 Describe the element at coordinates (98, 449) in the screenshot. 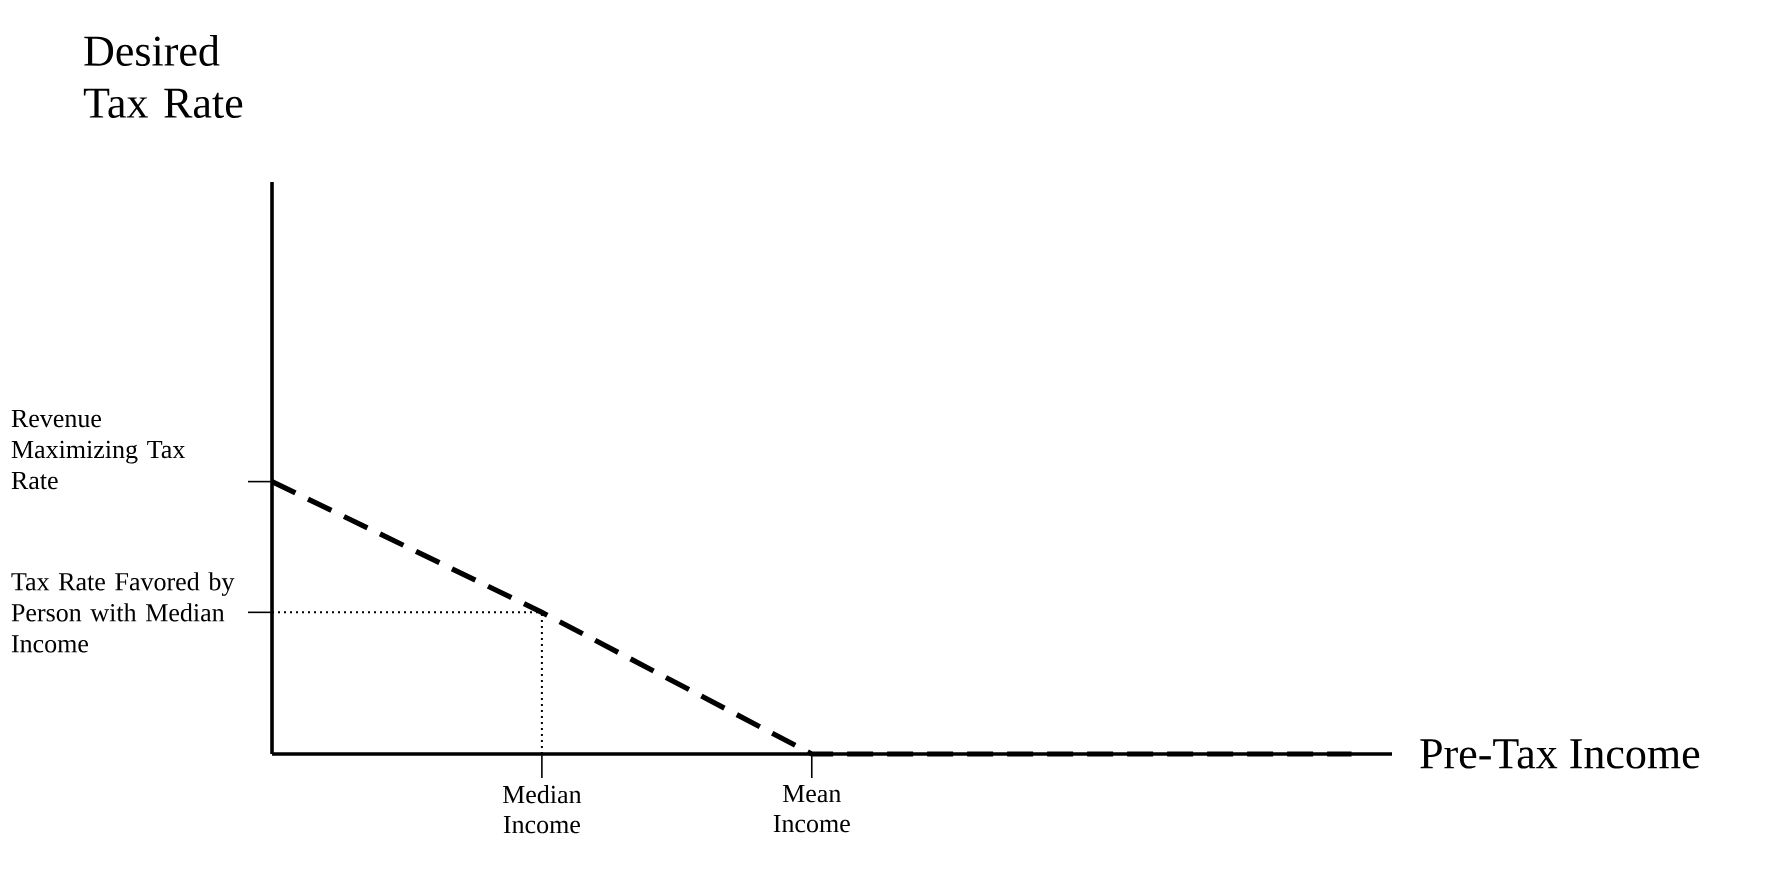

I see `text: Revenue Maximizing Tax Rate` at that location.